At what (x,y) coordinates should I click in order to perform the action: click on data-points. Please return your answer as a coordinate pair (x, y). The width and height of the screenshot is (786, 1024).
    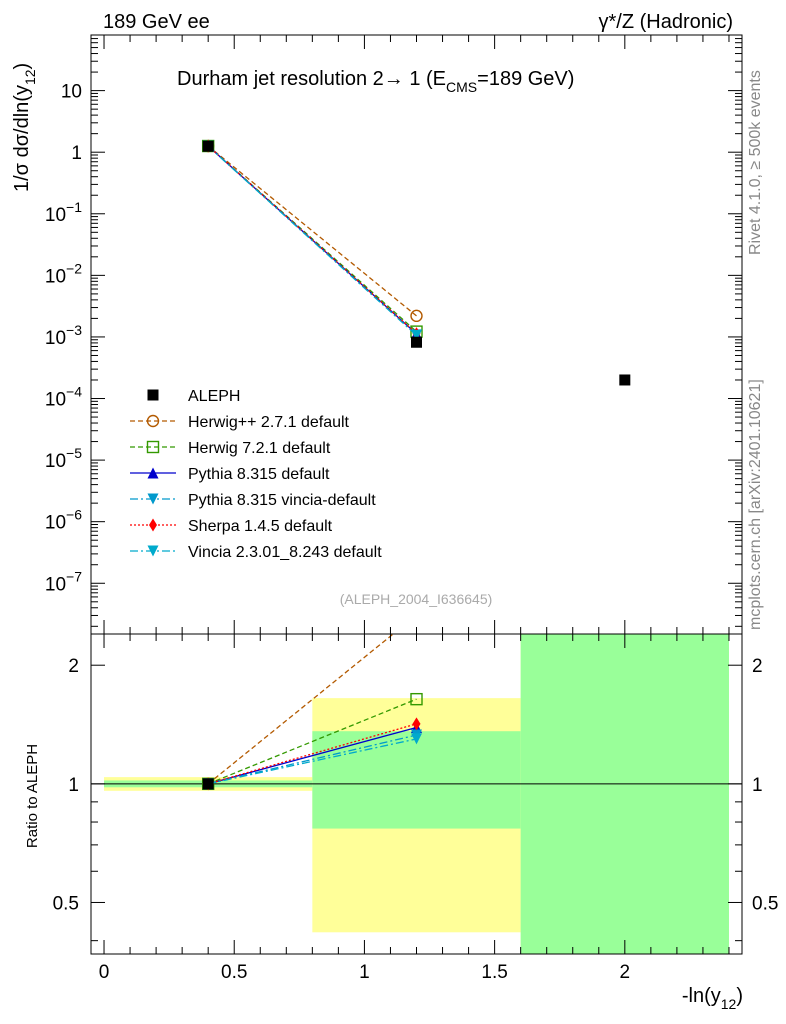
    Looking at the image, I should click on (416, 263).